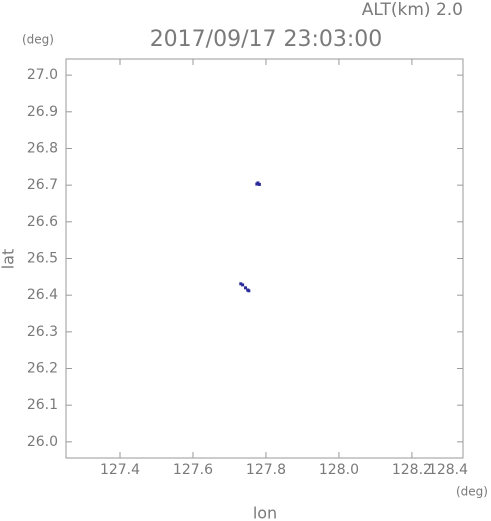  What do you see at coordinates (42, 148) in the screenshot?
I see `y-tick-label: 26.8` at bounding box center [42, 148].